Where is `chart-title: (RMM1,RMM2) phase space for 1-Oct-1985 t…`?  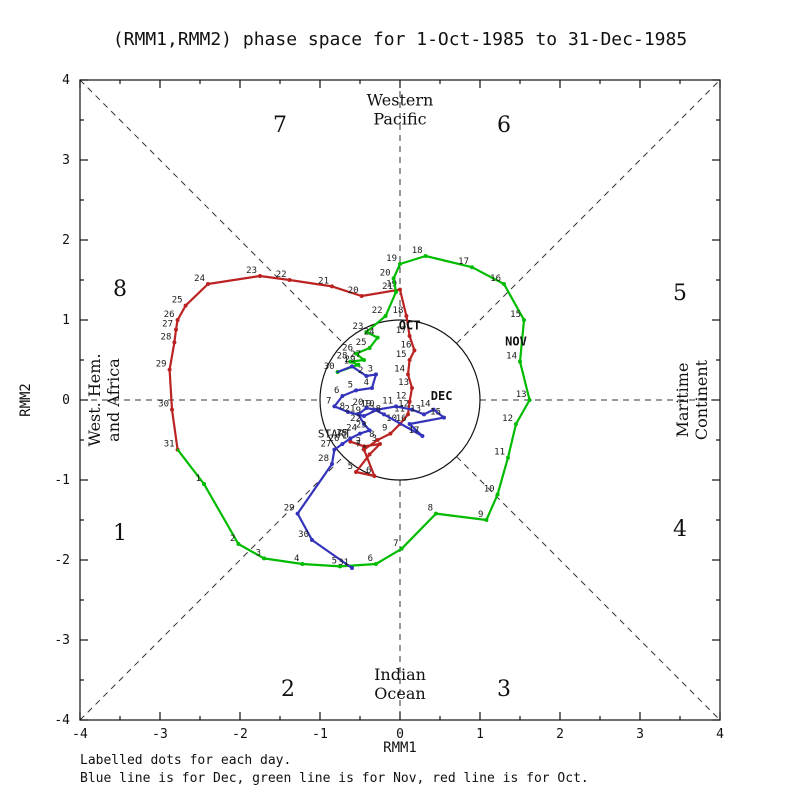 chart-title: (RMM1,RMM2) phase space for 1-Oct-1985 t… is located at coordinates (400, 39).